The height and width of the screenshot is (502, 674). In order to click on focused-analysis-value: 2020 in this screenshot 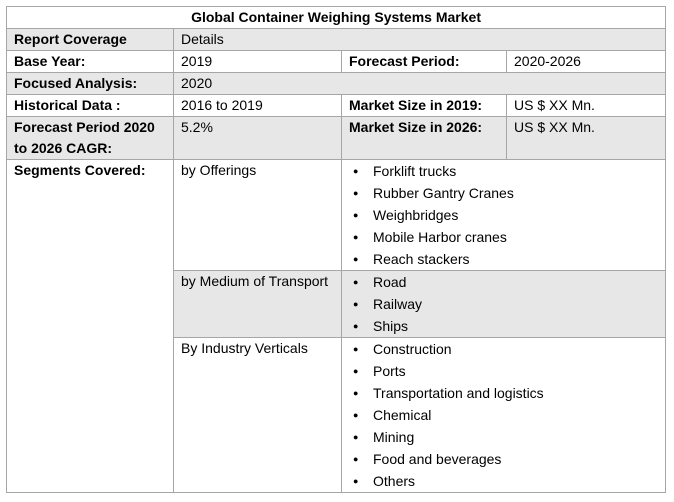, I will do `click(419, 83)`.